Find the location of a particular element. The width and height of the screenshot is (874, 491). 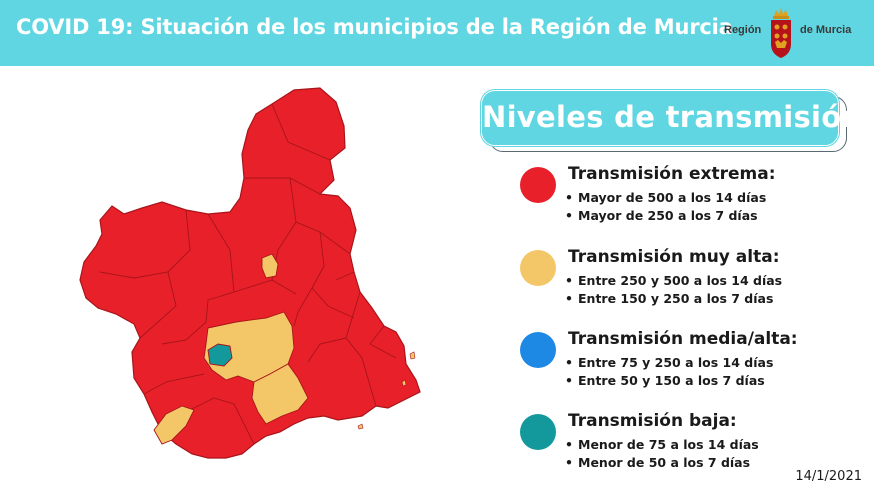

level-criterion: Entre 75 y 250 a los 14 días is located at coordinates (669, 362).